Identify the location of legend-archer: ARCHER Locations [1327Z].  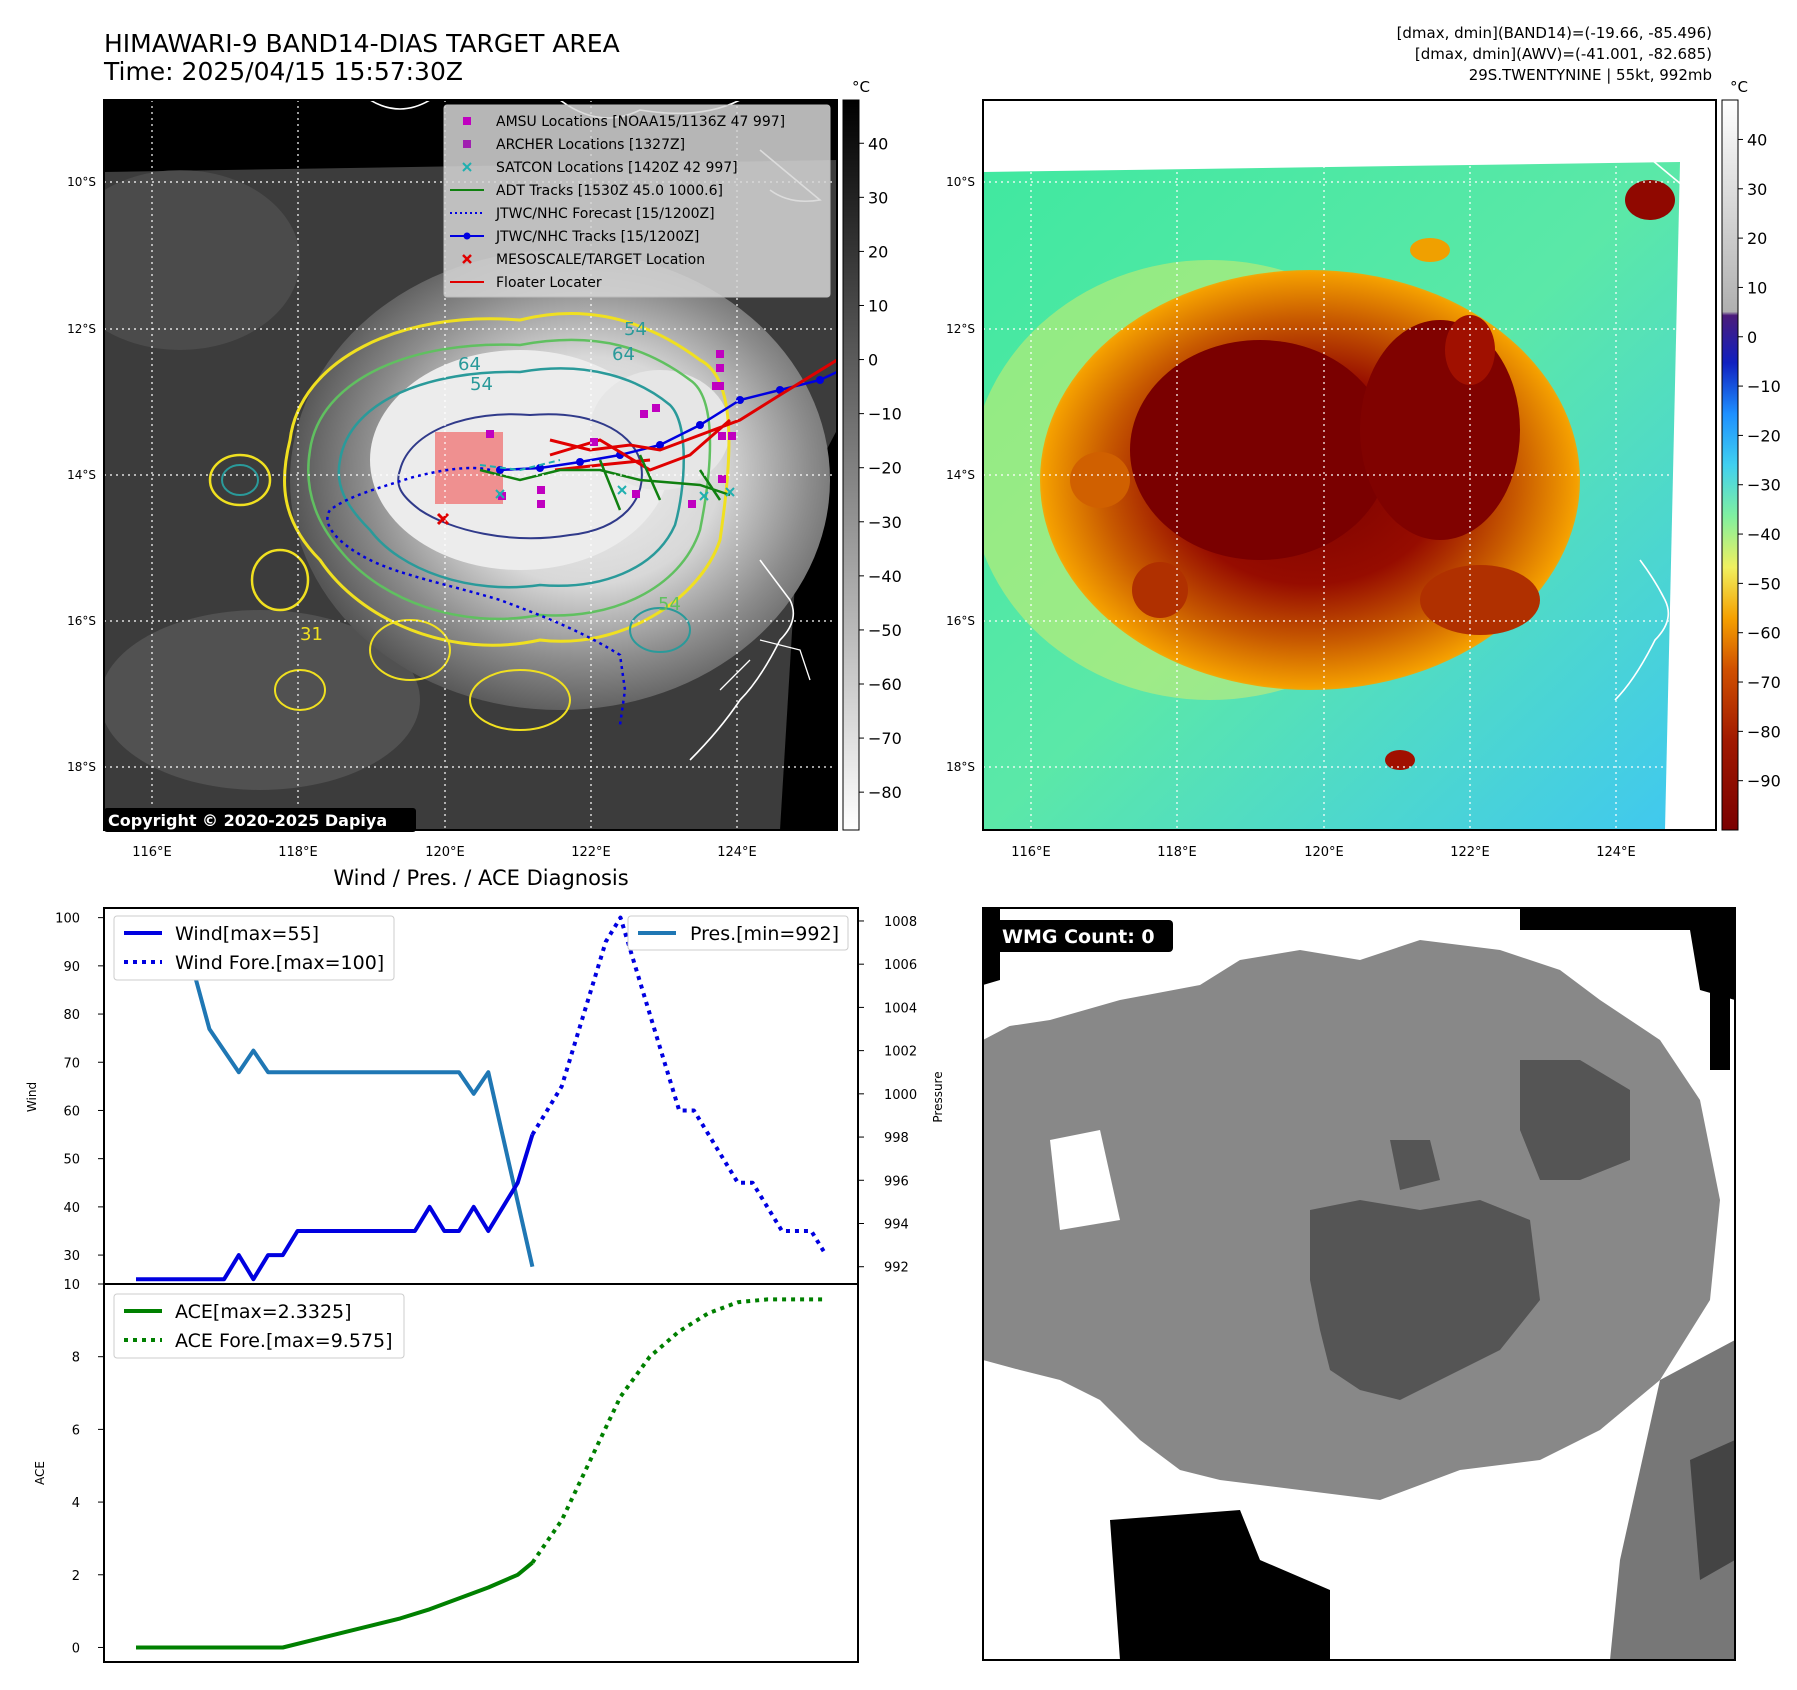
(590, 145).